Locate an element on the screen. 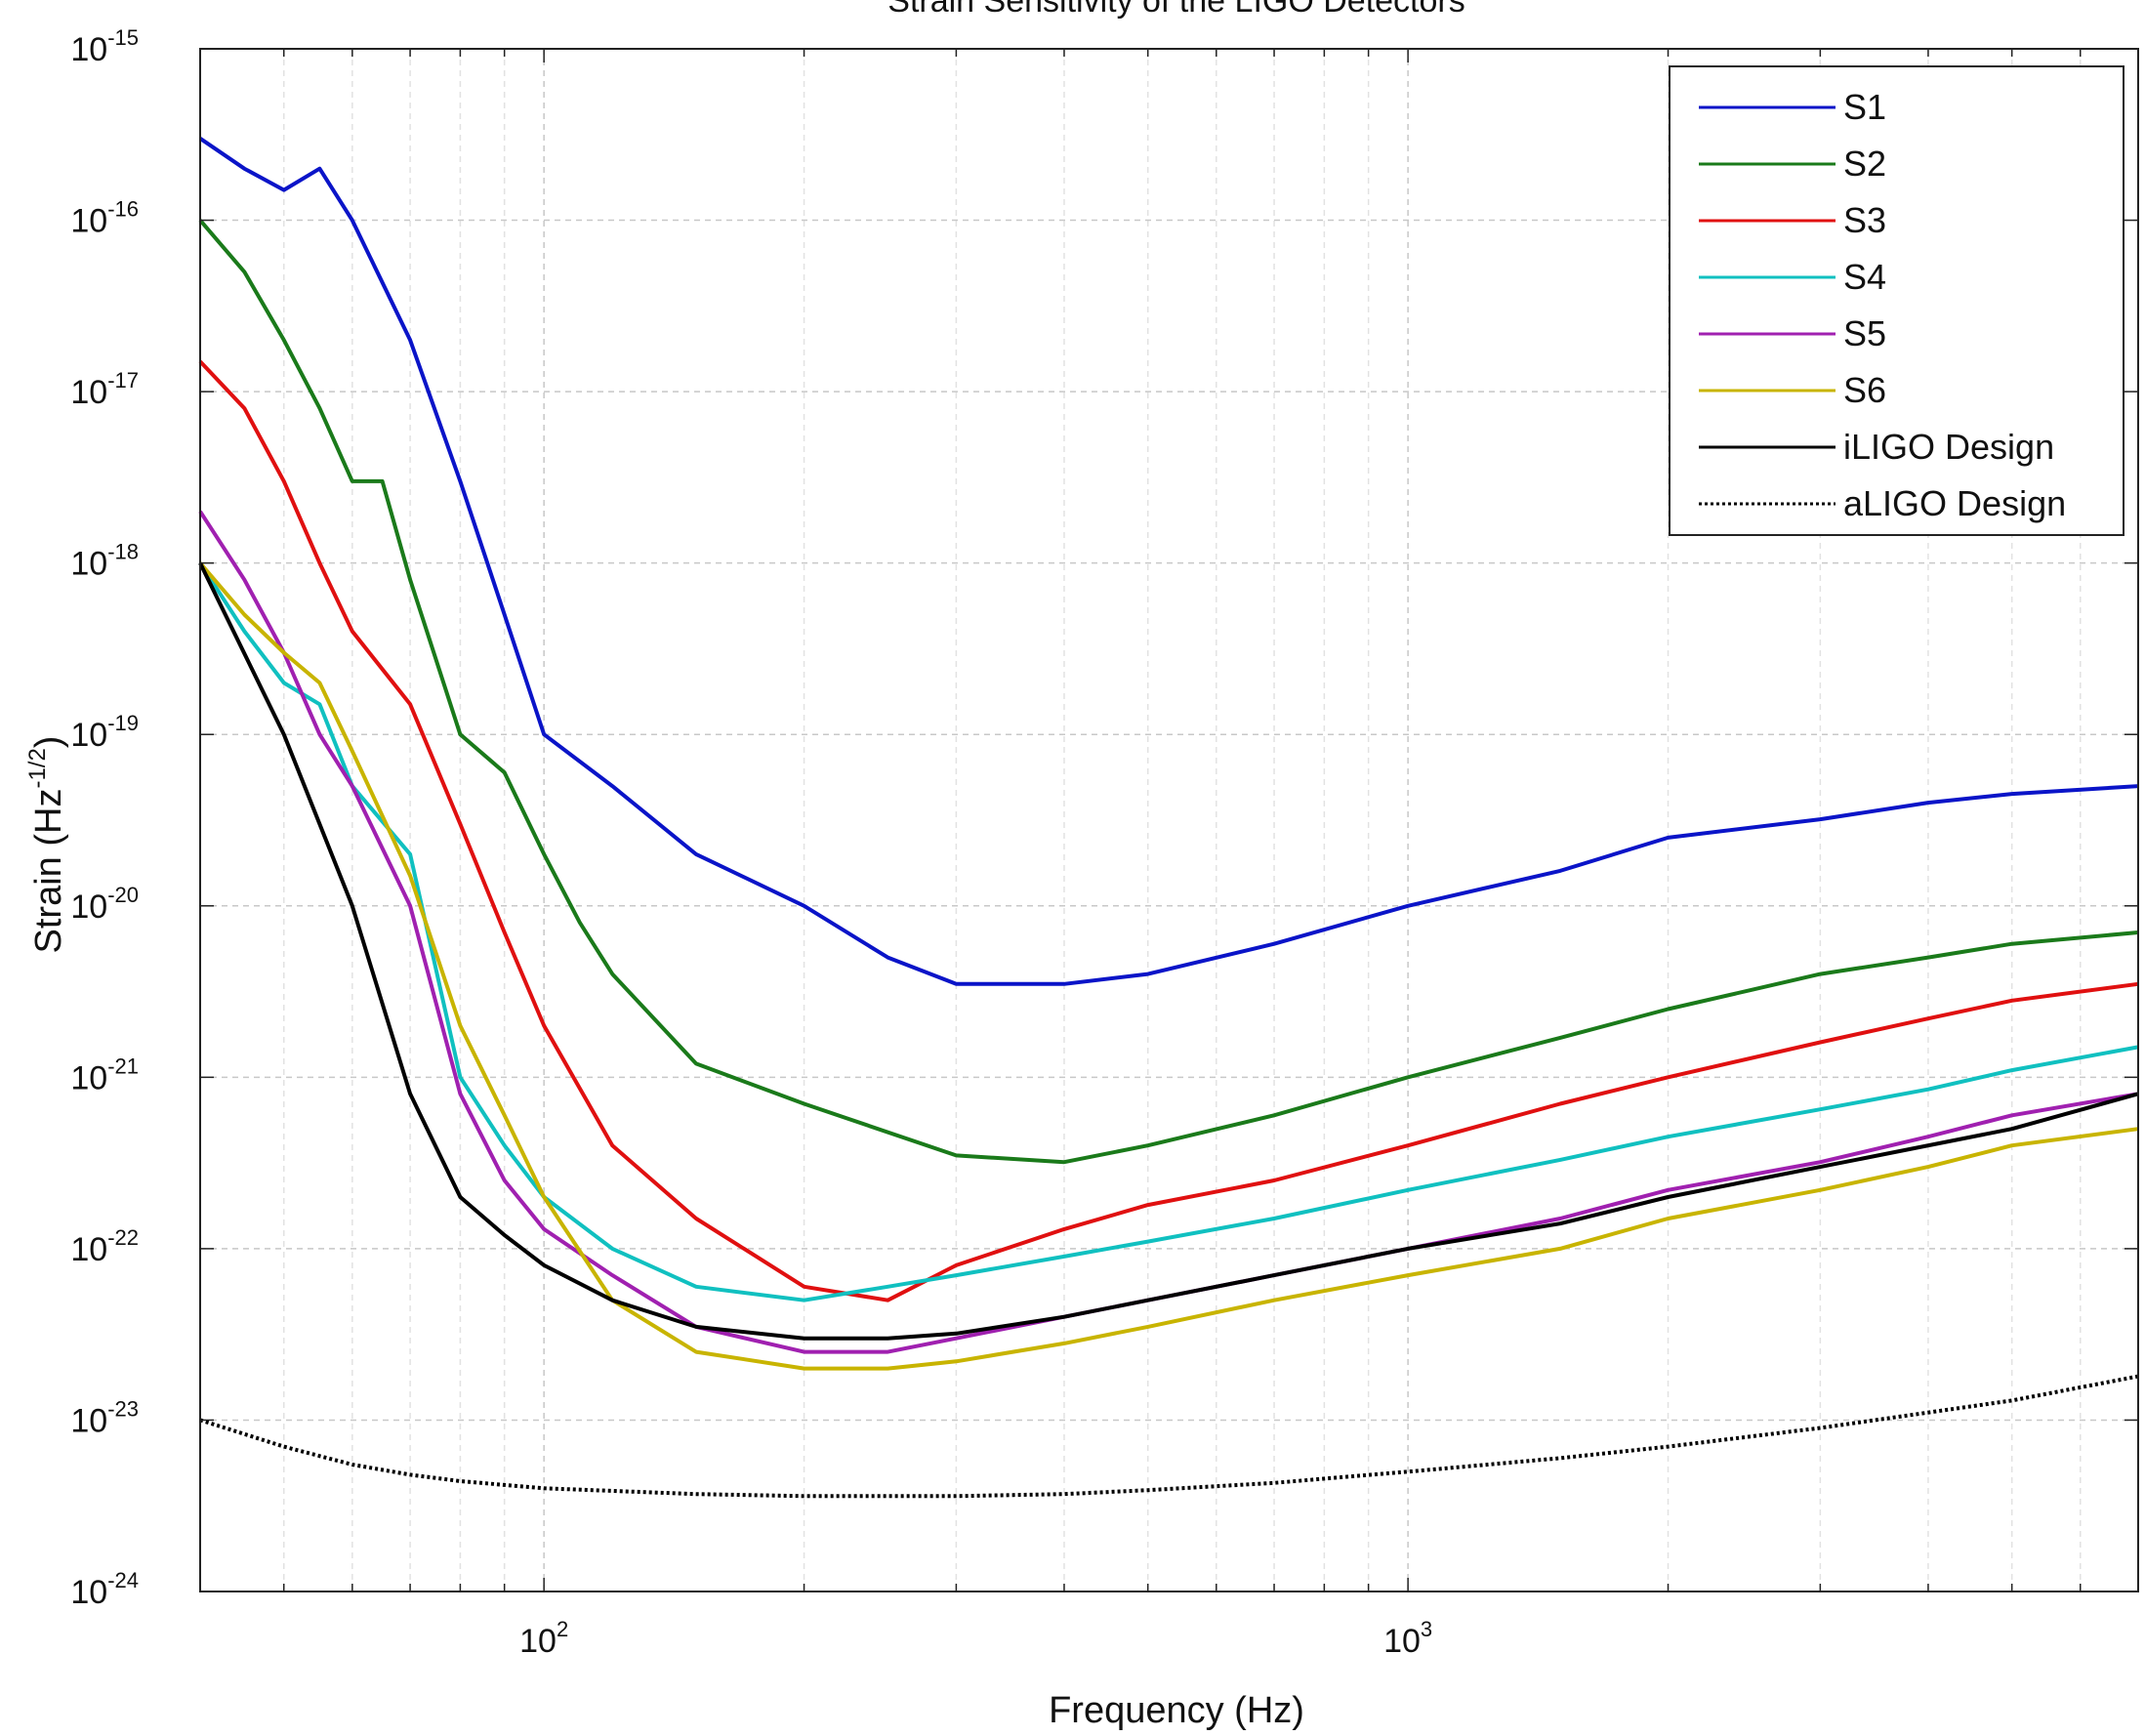  y-tick-label: 10-18 is located at coordinates (104, 562).